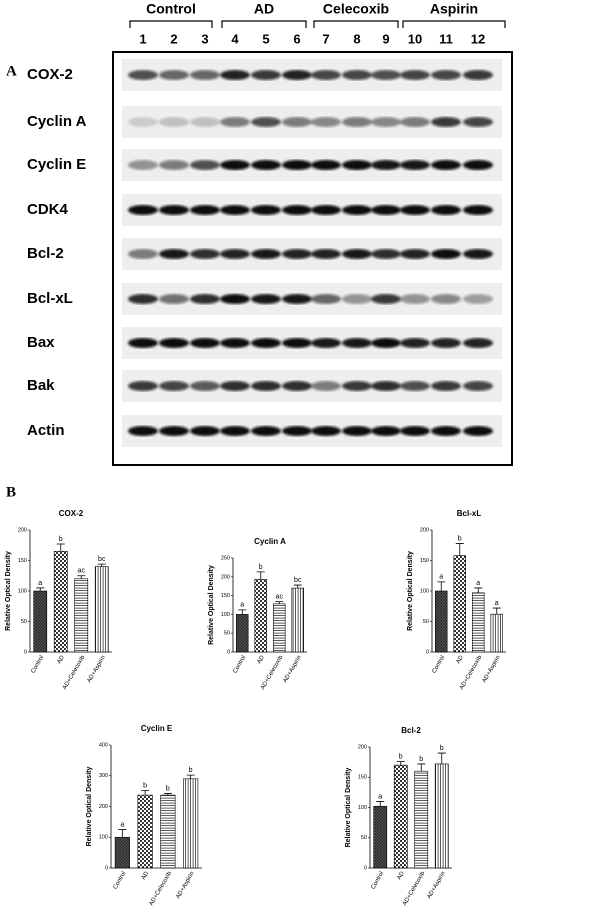 The width and height of the screenshot is (600, 919). Describe the element at coordinates (298, 580) in the screenshot. I see `significance-label: bc` at that location.